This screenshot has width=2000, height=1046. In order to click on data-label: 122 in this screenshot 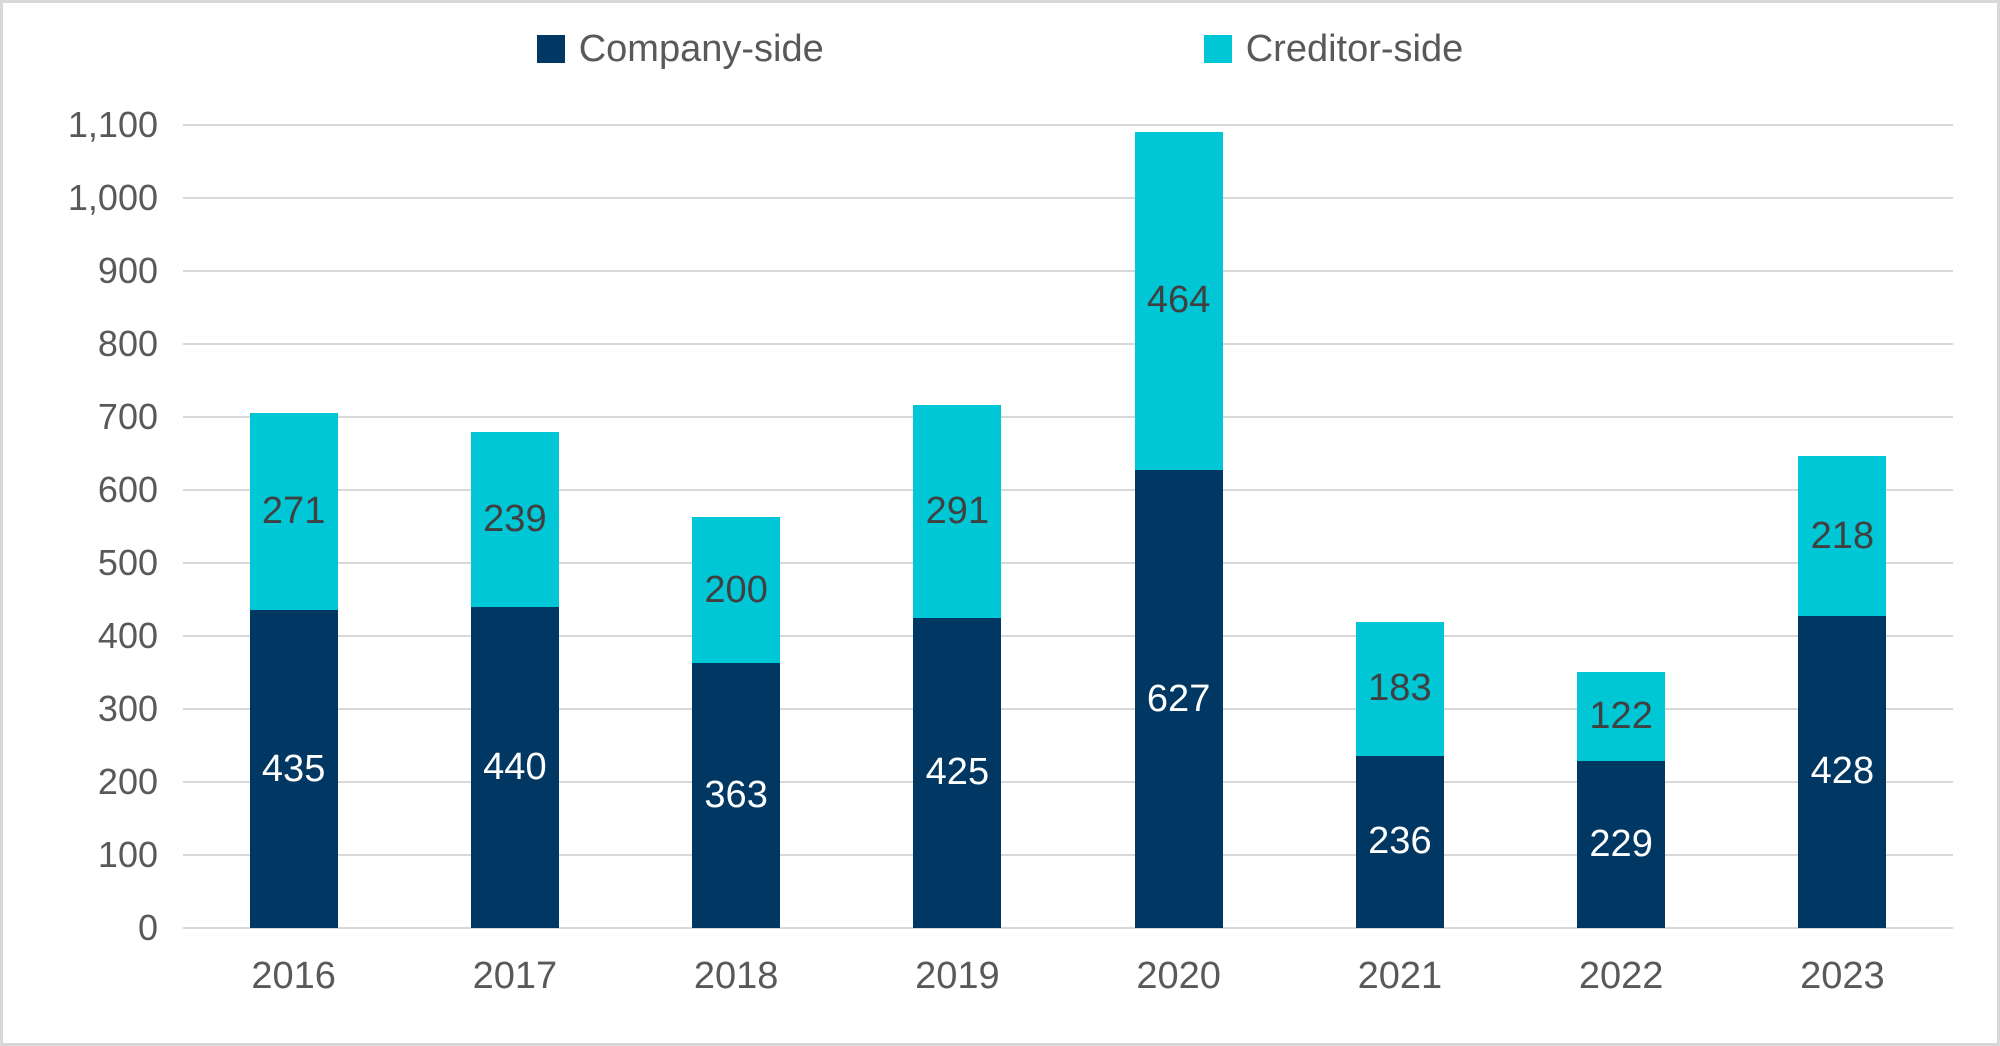, I will do `click(1621, 715)`.